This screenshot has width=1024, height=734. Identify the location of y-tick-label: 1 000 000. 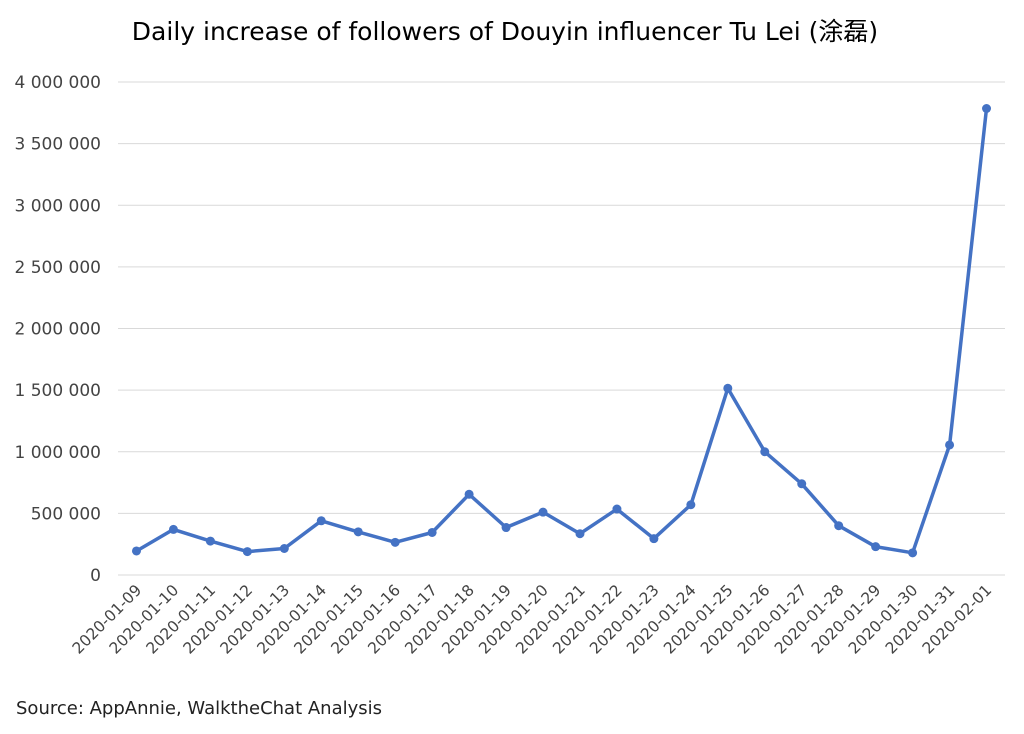
(57, 453).